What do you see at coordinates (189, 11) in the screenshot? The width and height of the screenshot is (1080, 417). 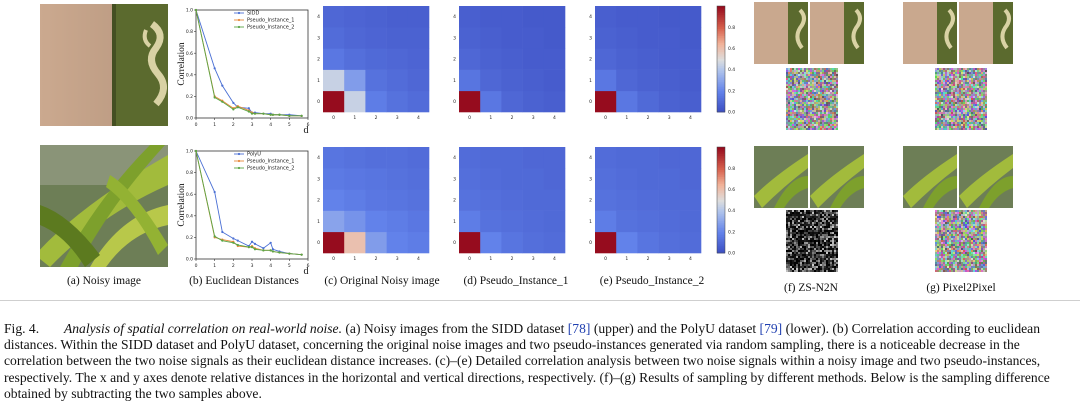 I see `y-tick-label: 1.0` at bounding box center [189, 11].